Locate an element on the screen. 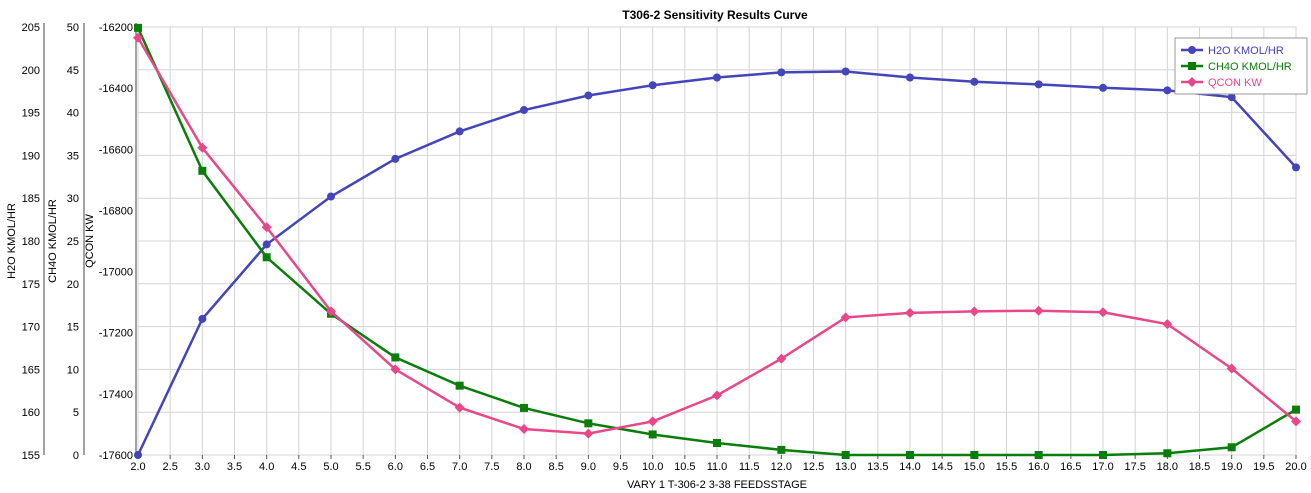  x-tick-label: 12.5 is located at coordinates (813, 467).